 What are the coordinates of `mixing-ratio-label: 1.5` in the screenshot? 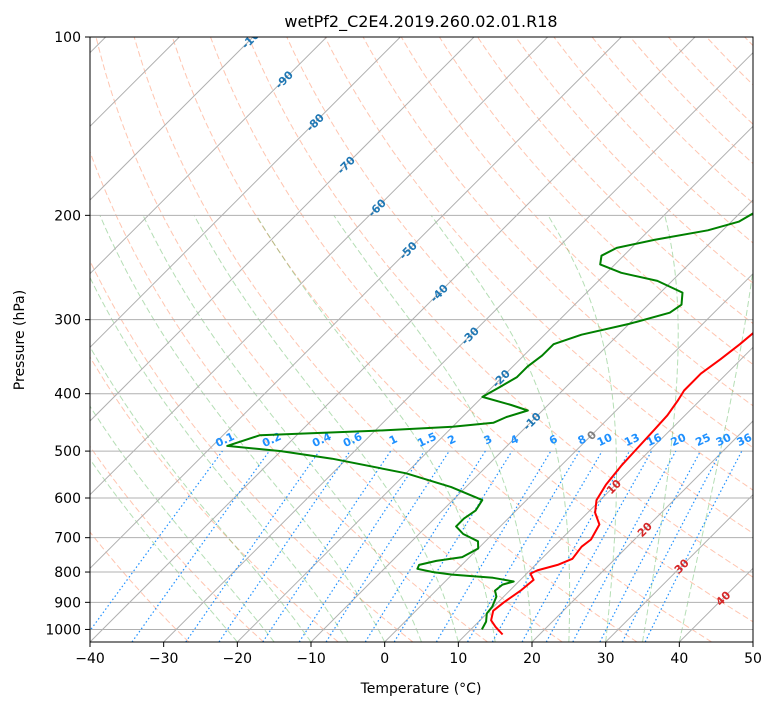 It's located at (426, 440).